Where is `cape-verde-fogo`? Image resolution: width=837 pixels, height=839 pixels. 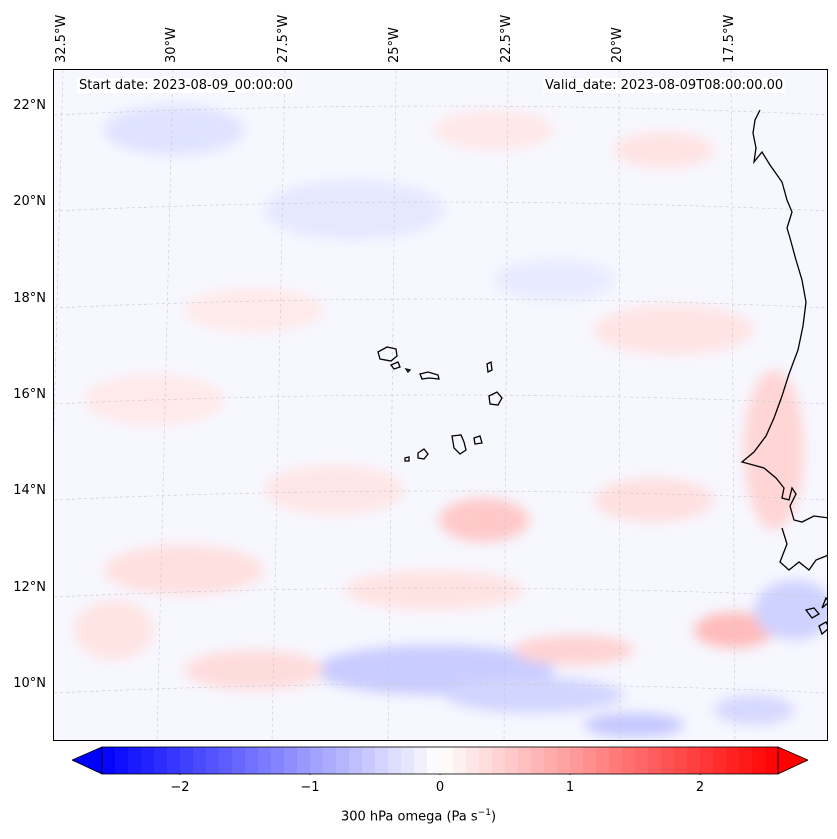 cape-verde-fogo is located at coordinates (423, 454).